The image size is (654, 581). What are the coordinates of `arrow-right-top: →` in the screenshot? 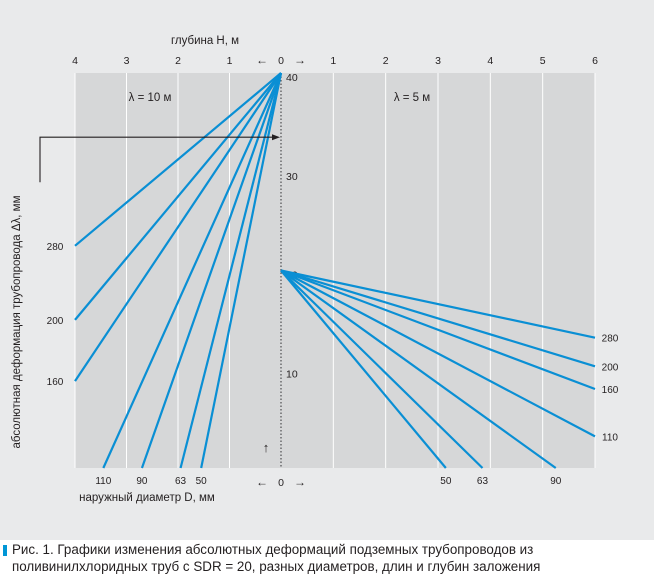 It's located at (300, 60).